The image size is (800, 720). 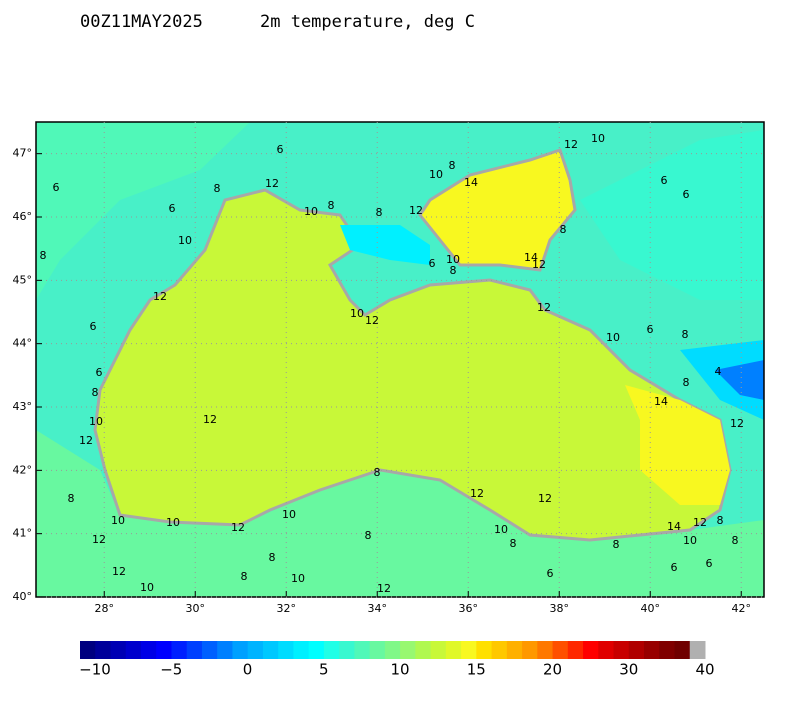 What do you see at coordinates (196, 608) in the screenshot?
I see `lon-label: 30°` at bounding box center [196, 608].